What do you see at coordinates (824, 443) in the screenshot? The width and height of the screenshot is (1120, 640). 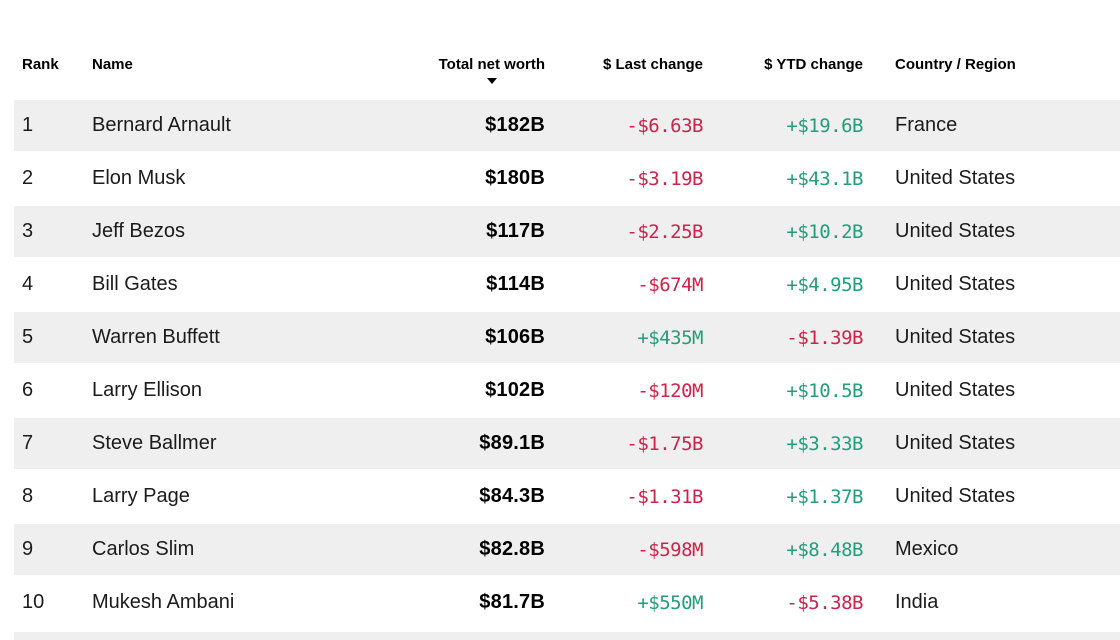 I see `ytd-change-cell: +$3.33B` at bounding box center [824, 443].